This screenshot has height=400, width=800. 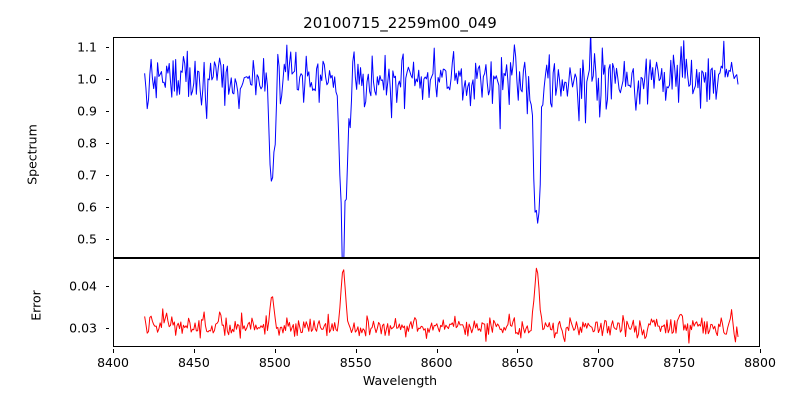 I want to click on x-tick-label: 8550, so click(x=355, y=362).